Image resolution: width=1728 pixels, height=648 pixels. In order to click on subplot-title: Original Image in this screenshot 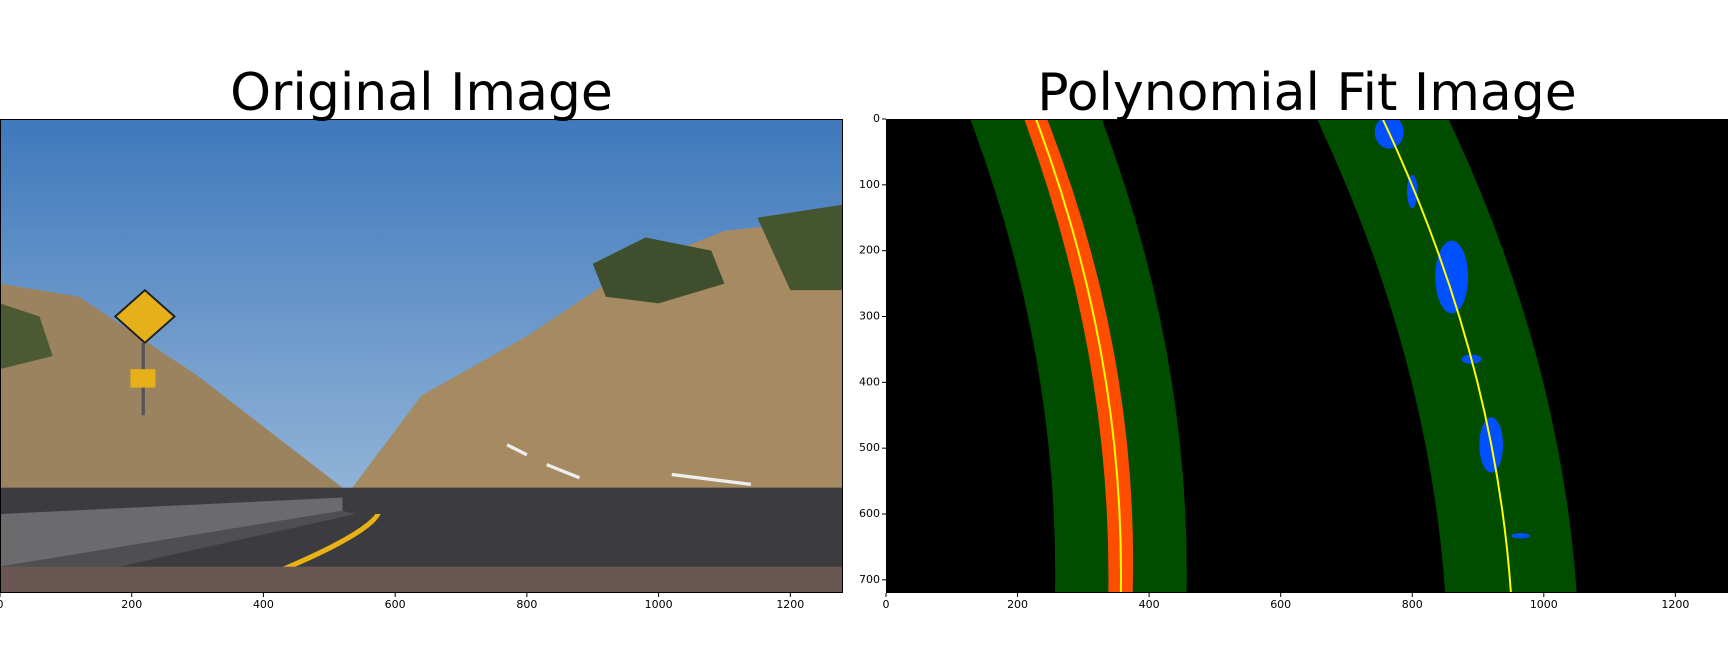, I will do `click(421, 93)`.